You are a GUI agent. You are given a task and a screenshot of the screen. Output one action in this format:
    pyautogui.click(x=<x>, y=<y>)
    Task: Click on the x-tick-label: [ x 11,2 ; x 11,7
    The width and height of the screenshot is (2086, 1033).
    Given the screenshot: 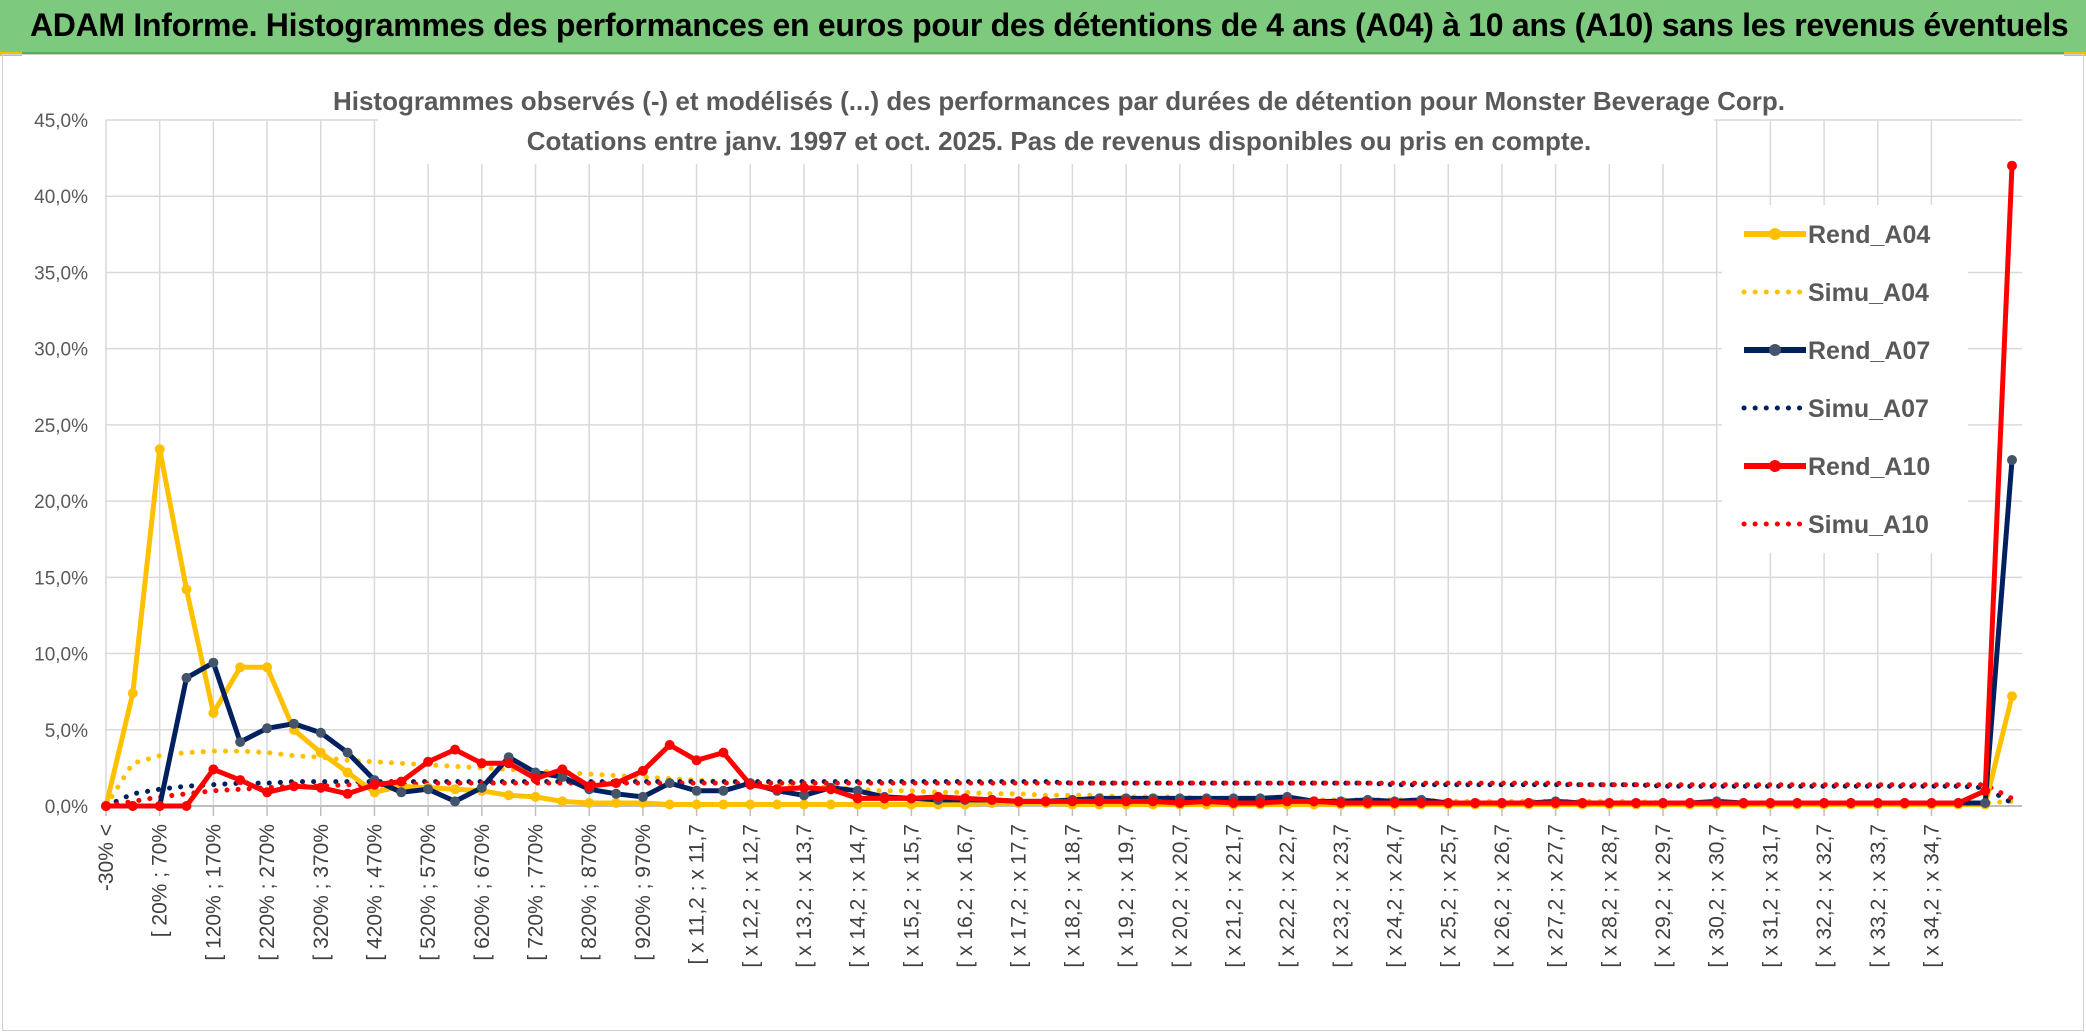 What is the action you would take?
    pyautogui.click(x=697, y=894)
    